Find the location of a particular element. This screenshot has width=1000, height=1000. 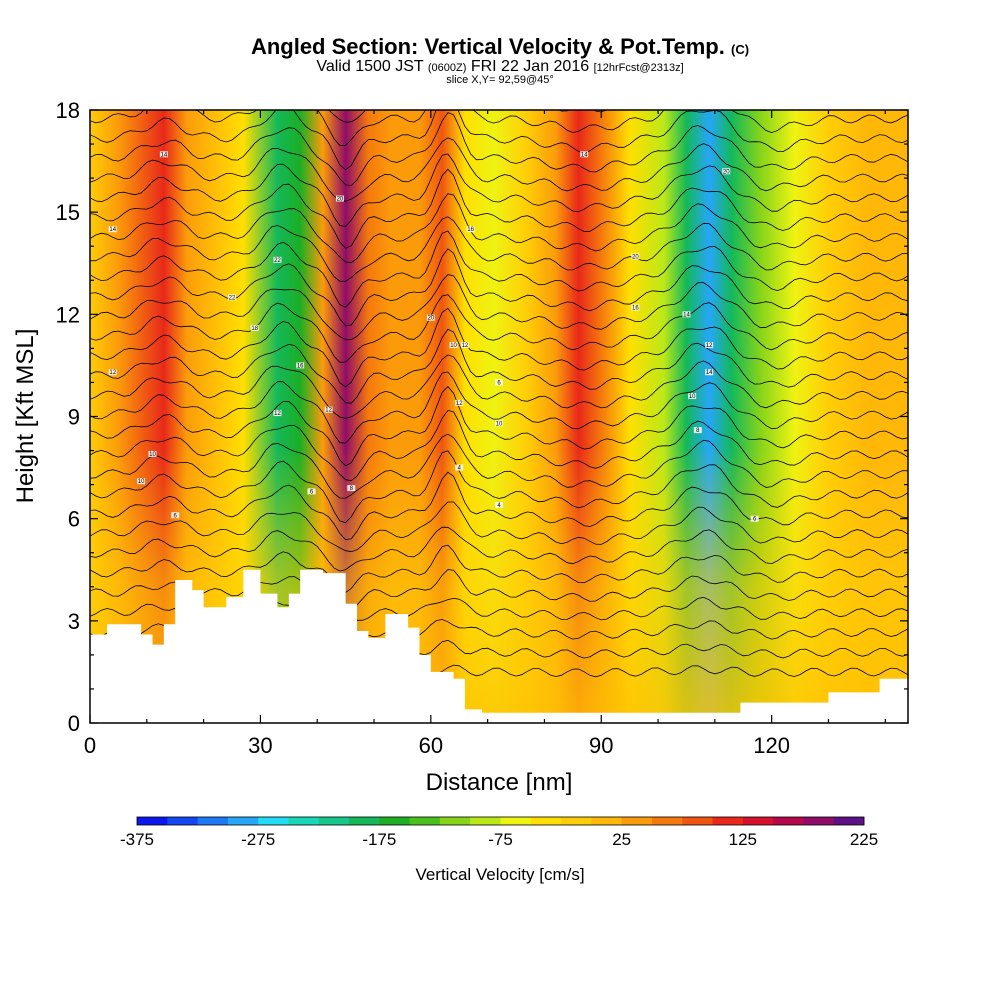

colorbar-tick-label: -75 is located at coordinates (500, 839).